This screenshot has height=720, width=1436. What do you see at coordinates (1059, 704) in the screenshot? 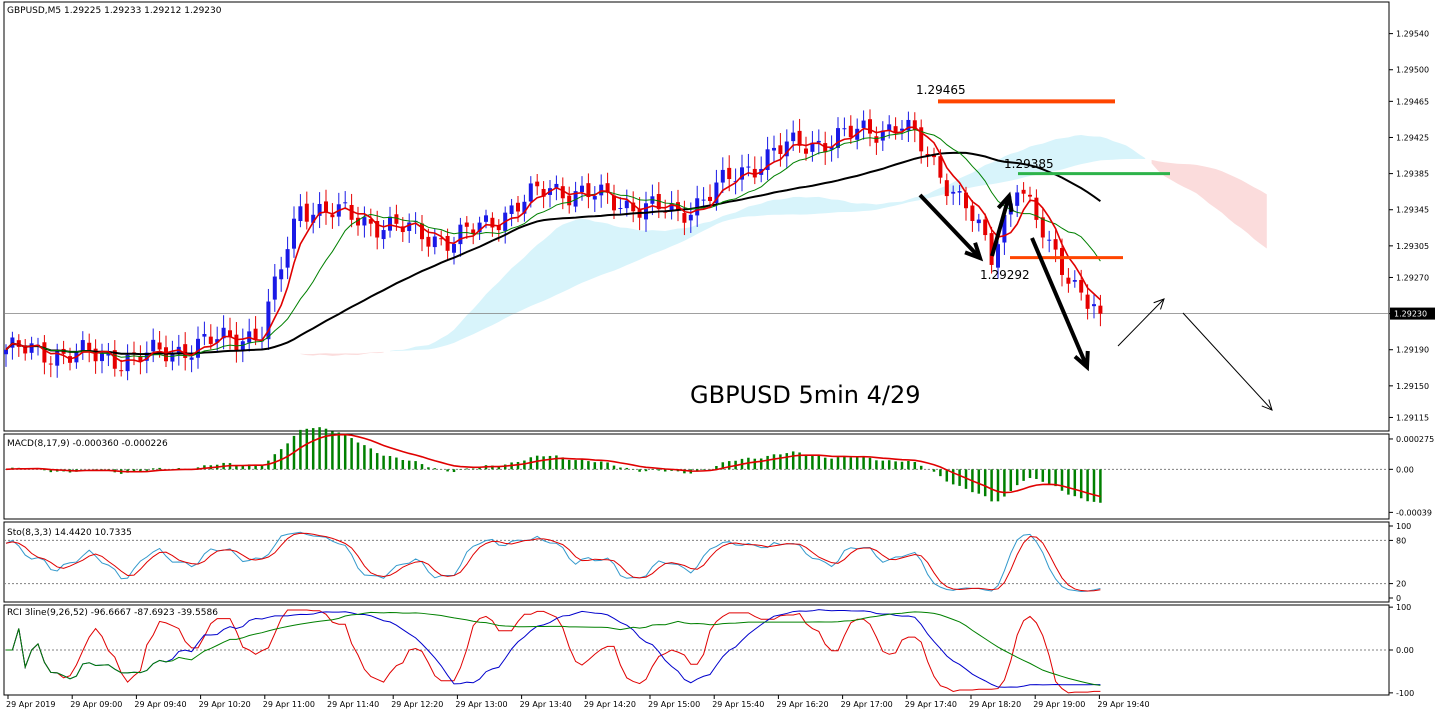
I see `time-tick-label: 29 Apr 19:00` at bounding box center [1059, 704].